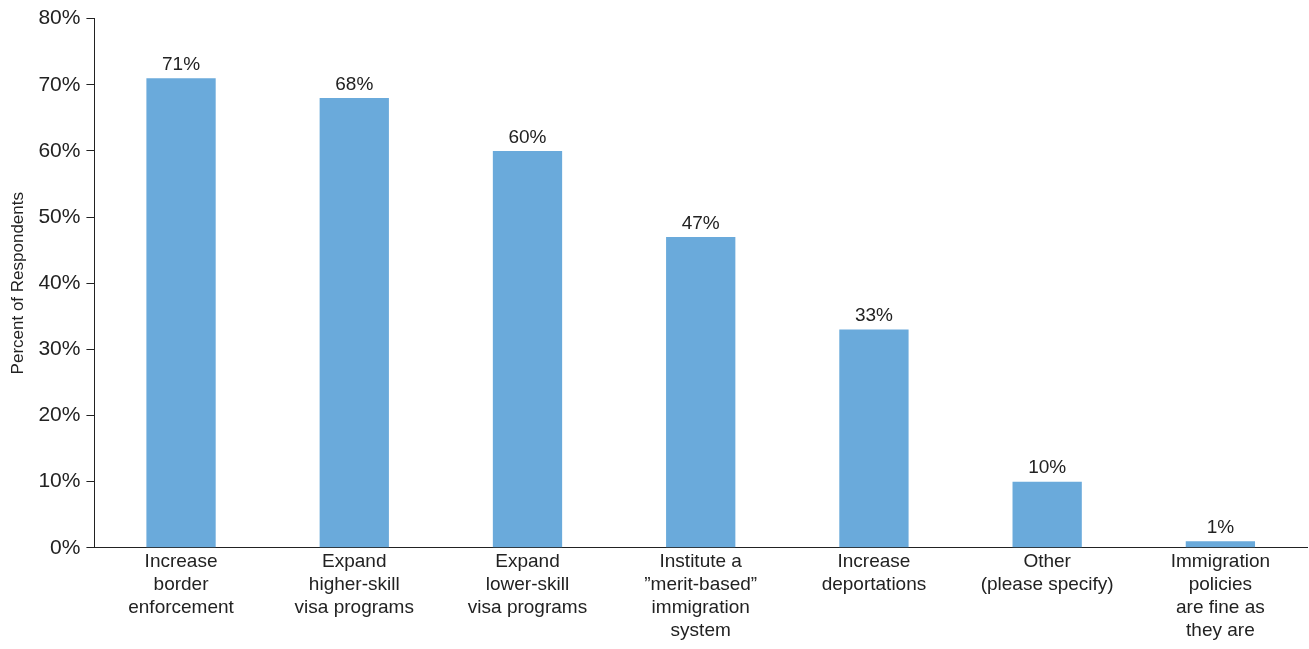  I want to click on data-label: 33%, so click(874, 315).